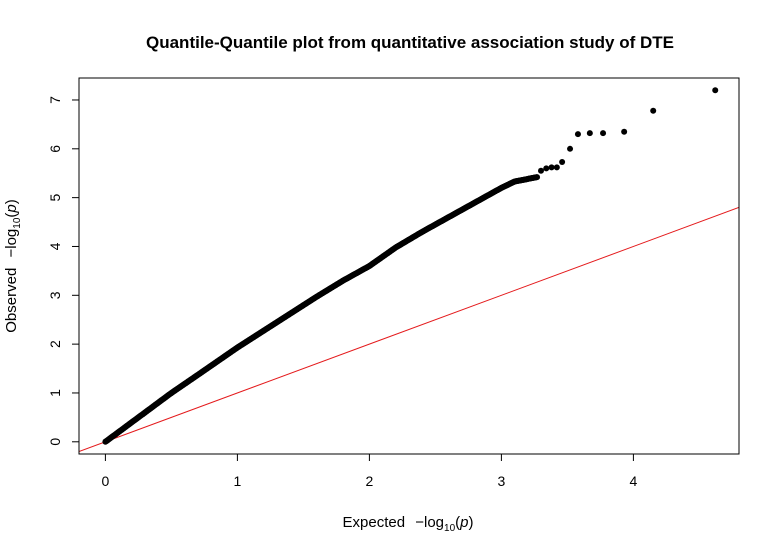 Image resolution: width=779 pixels, height=554 pixels. Describe the element at coordinates (55, 246) in the screenshot. I see `y-tick-label: 4` at that location.